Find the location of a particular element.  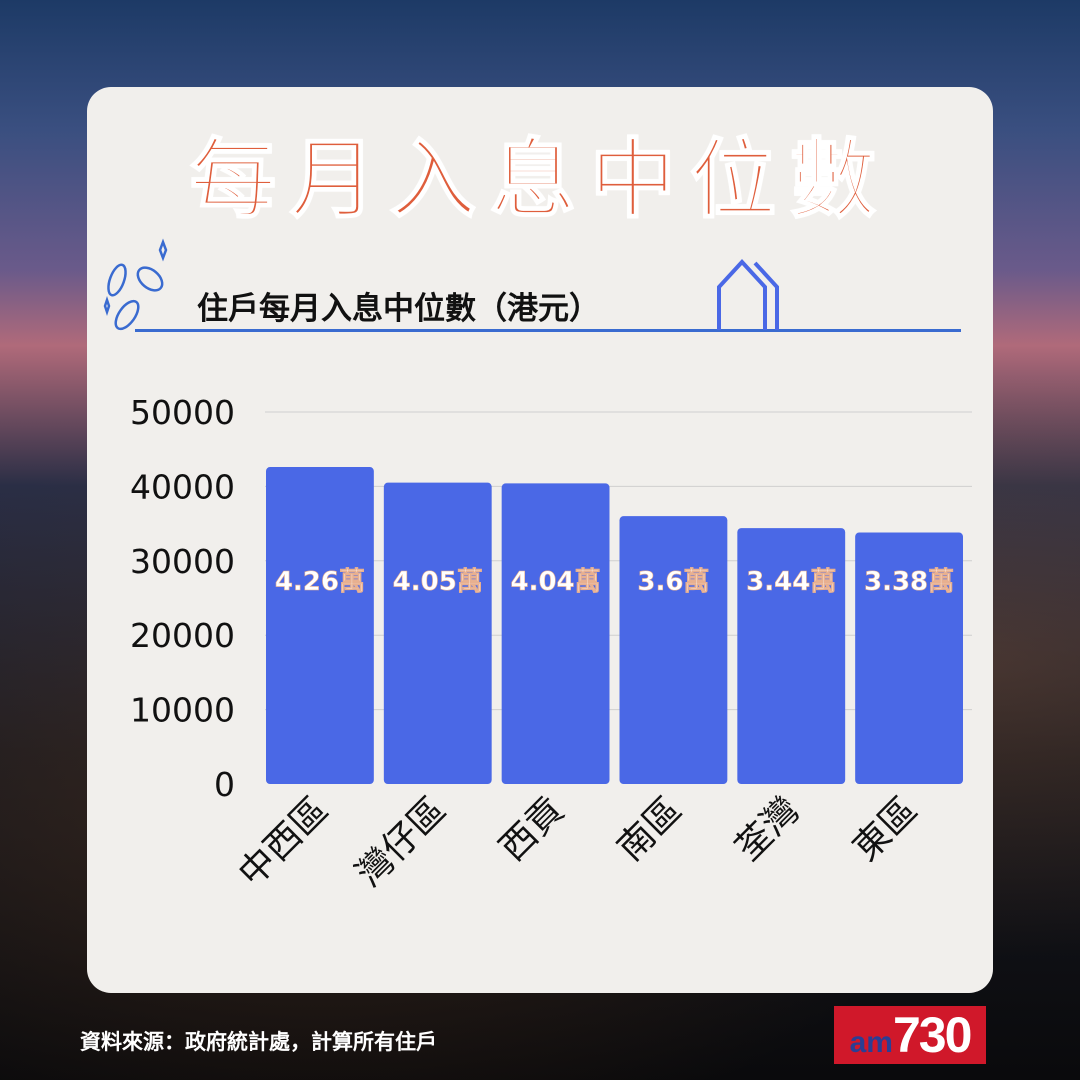

decor-icons is located at coordinates (441, 284).